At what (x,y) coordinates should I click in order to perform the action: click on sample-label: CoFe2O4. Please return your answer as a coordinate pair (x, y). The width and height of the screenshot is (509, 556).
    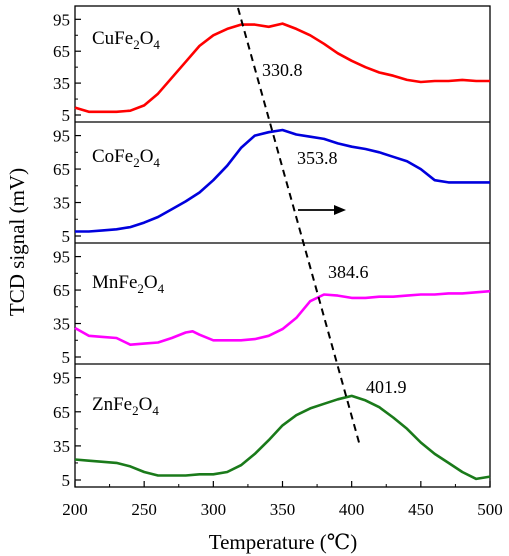
    Looking at the image, I should click on (126, 158).